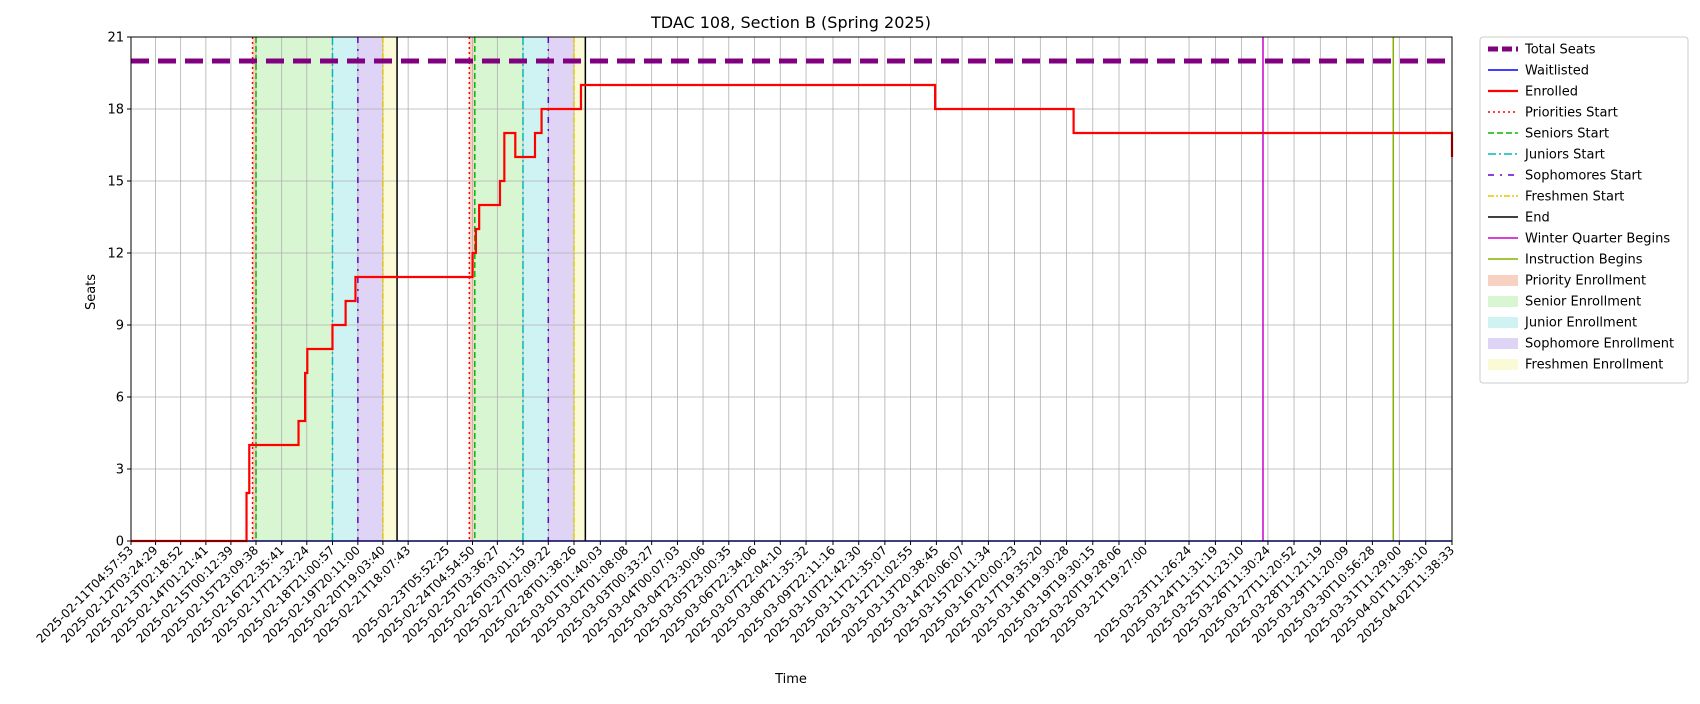 The height and width of the screenshot is (704, 1700). I want to click on legend-label: Sophomores Start, so click(1583, 176).